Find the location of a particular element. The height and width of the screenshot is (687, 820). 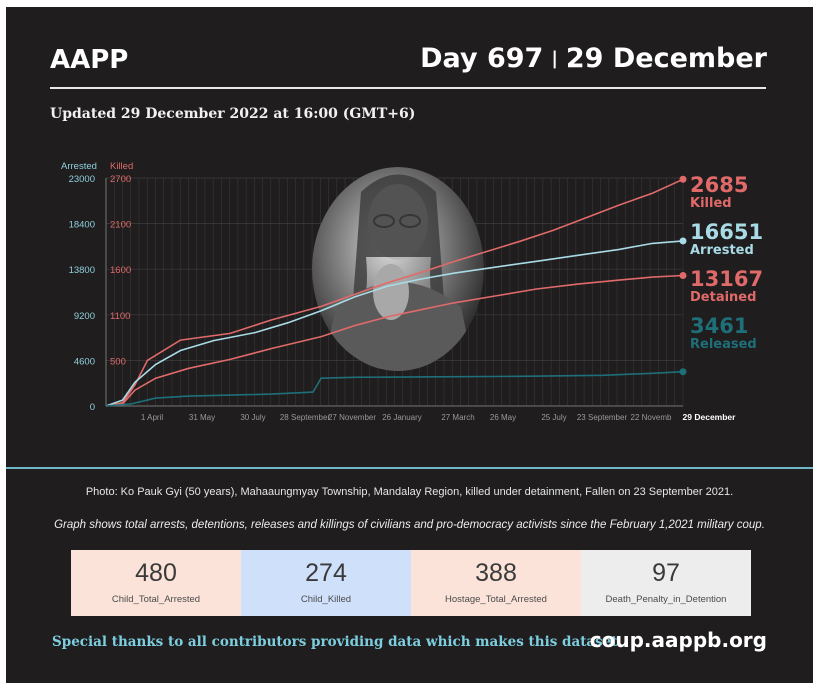

series-end-dot-released is located at coordinates (683, 372).